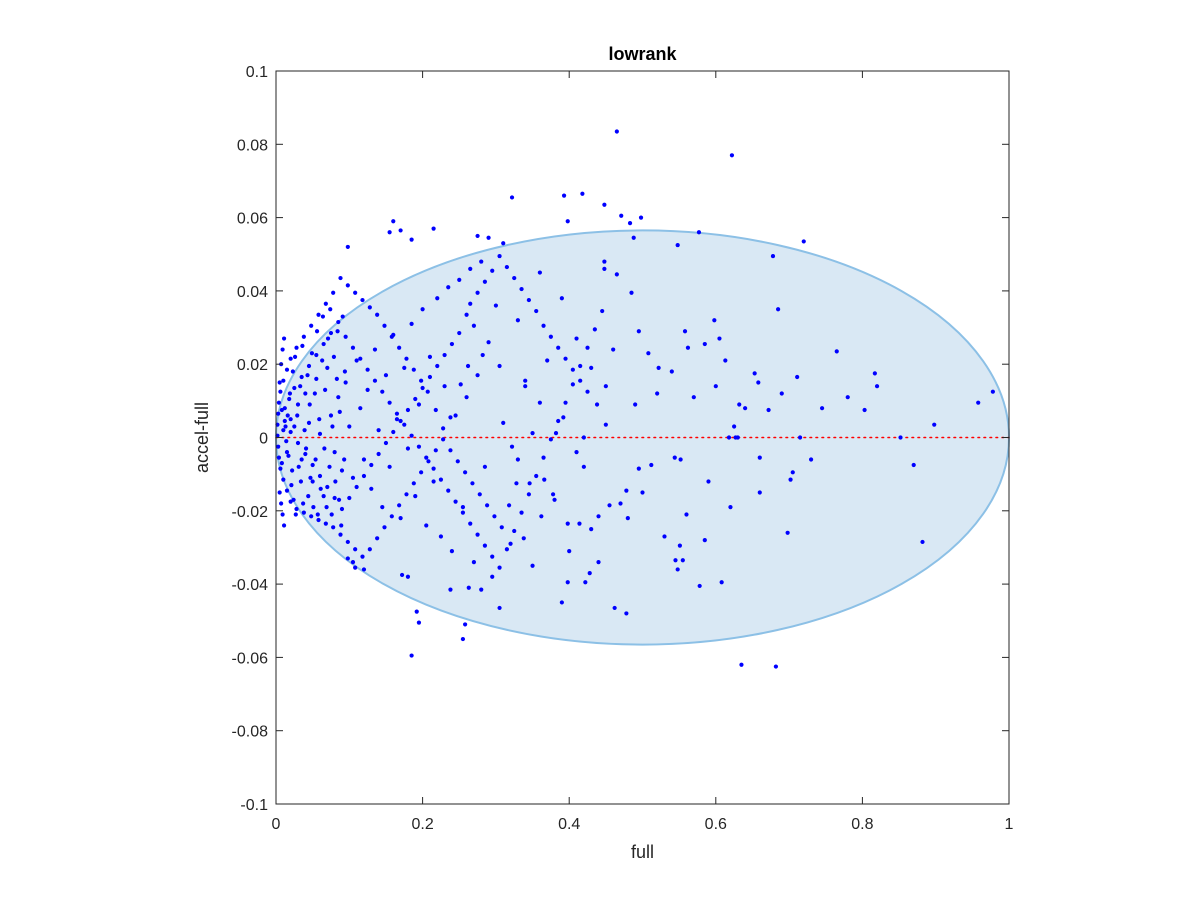  What do you see at coordinates (642, 54) in the screenshot?
I see `chart-title: lowrank` at bounding box center [642, 54].